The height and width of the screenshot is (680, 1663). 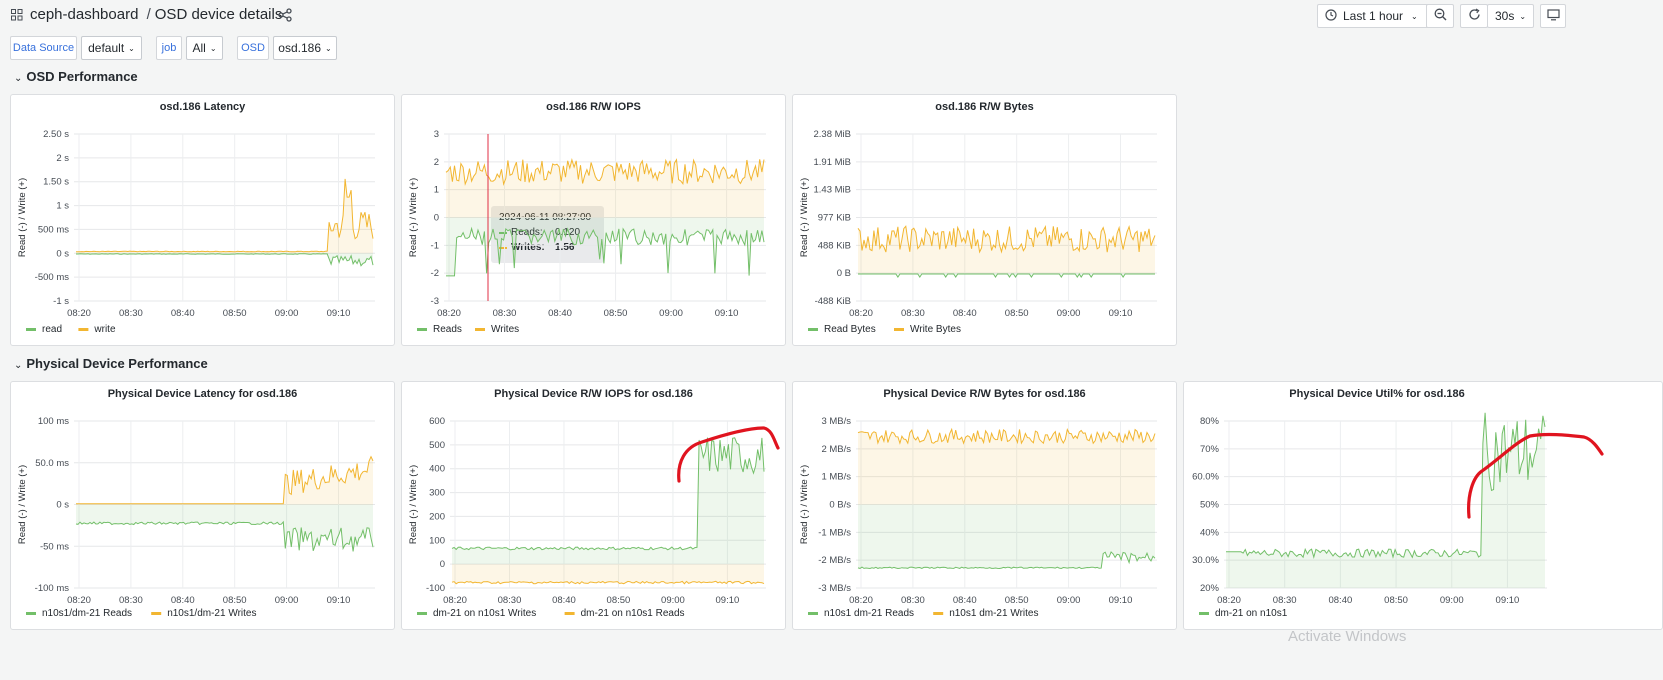 What do you see at coordinates (593, 394) in the screenshot?
I see `panel-title: Physical Device R/W IOPS for osd.186` at bounding box center [593, 394].